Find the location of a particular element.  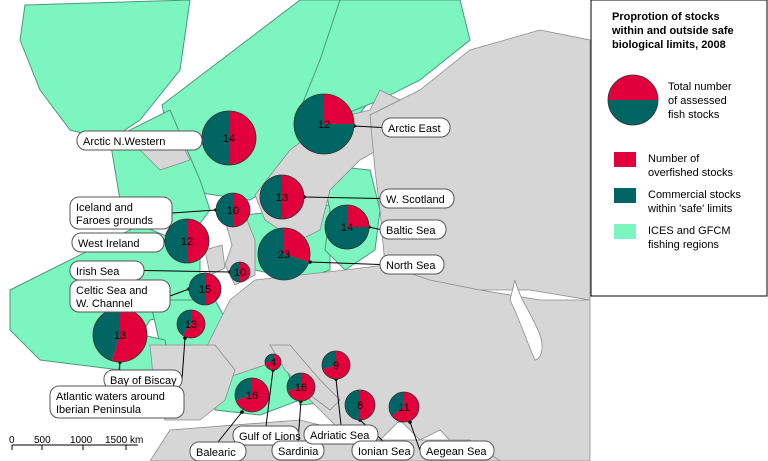

label-sardinia: Sardinia is located at coordinates (298, 450).